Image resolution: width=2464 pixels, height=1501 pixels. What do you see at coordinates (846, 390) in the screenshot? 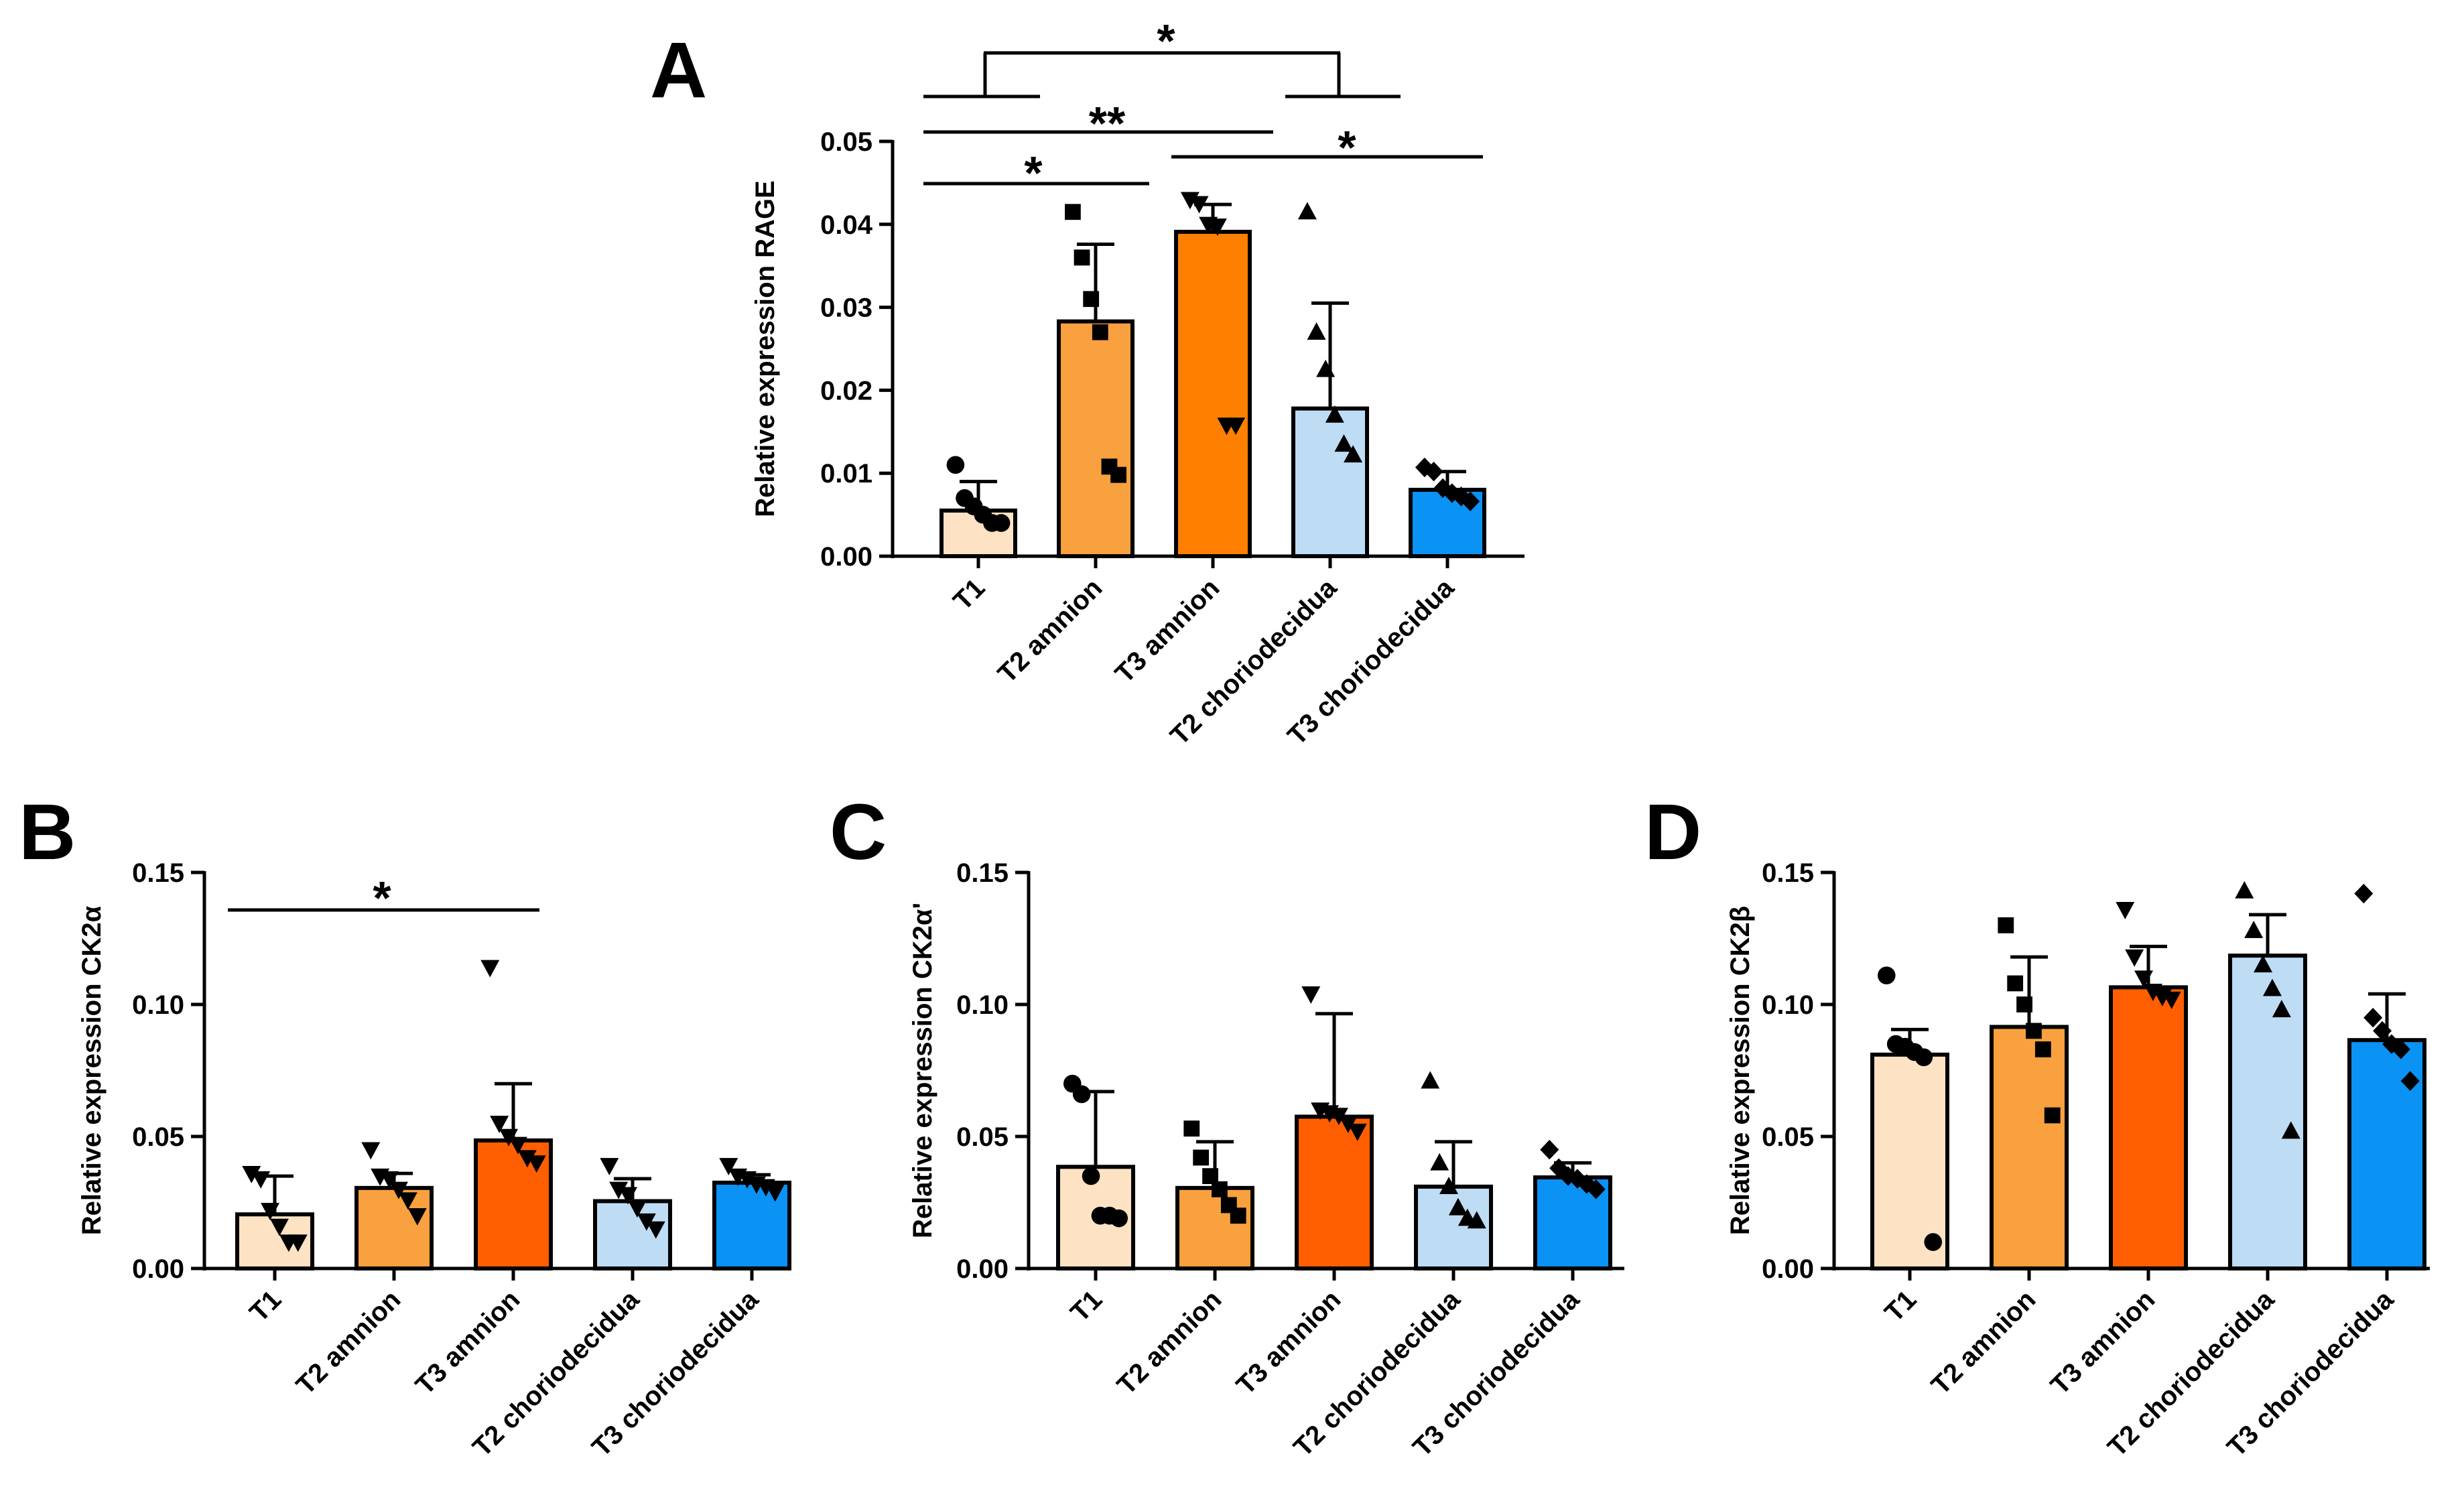
I see `y-tick-label: 0.02` at bounding box center [846, 390].